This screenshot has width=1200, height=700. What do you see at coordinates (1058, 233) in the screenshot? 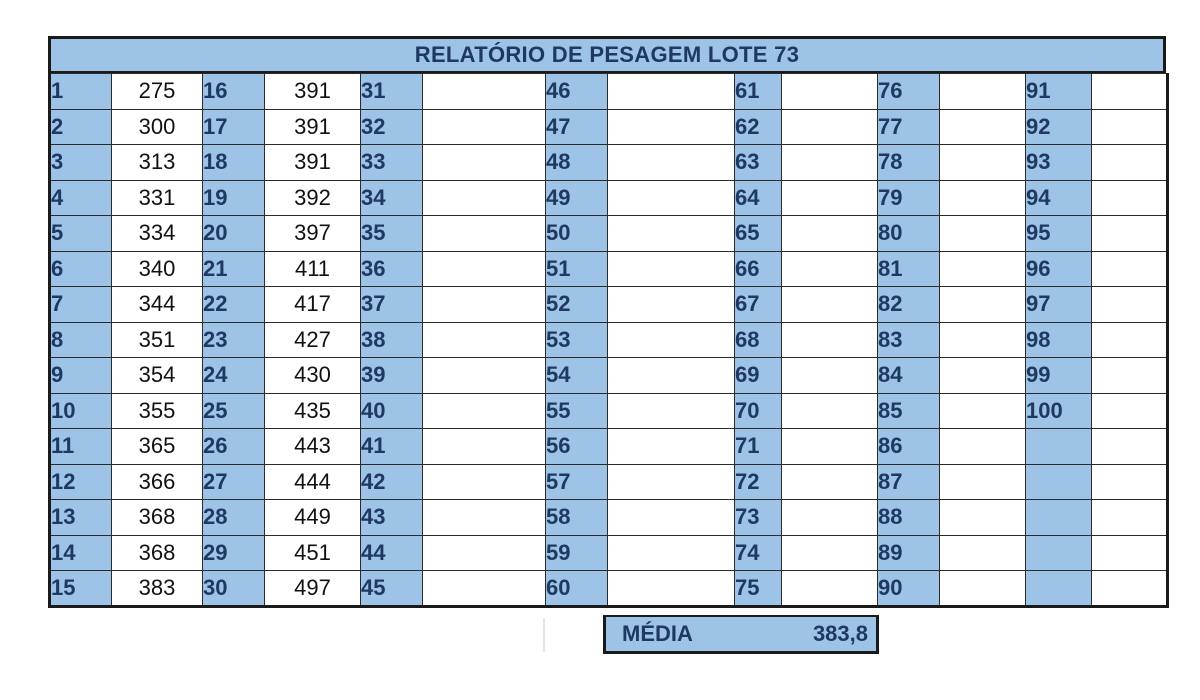
I see `animal-number-cell: 95` at bounding box center [1058, 233].